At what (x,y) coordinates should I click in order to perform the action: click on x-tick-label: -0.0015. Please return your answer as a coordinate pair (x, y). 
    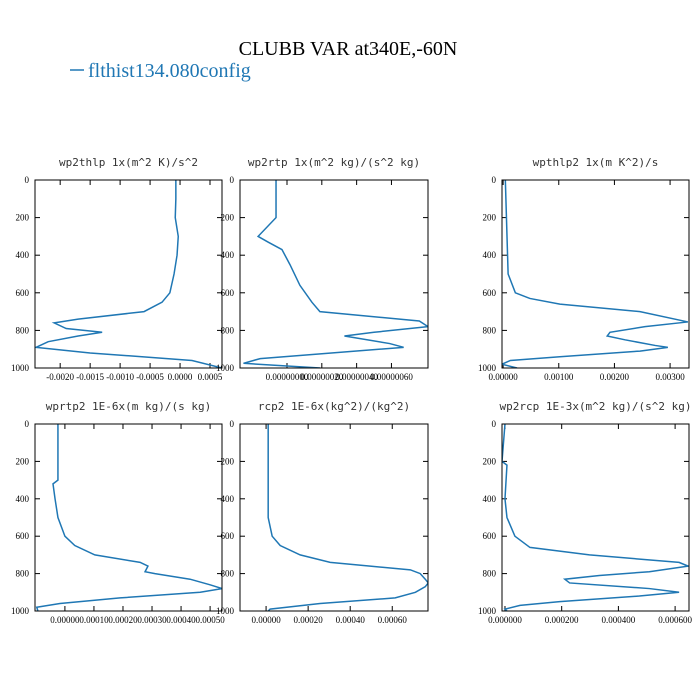
    Looking at the image, I should click on (90, 377).